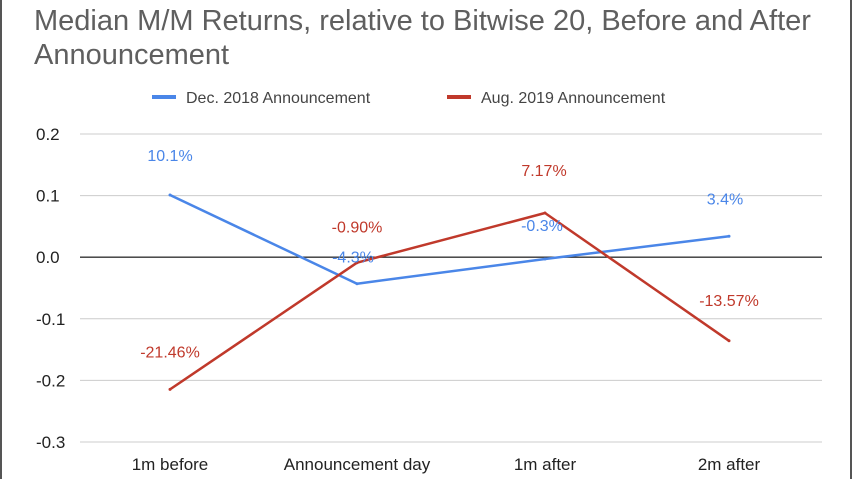 The height and width of the screenshot is (479, 856). Describe the element at coordinates (543, 171) in the screenshot. I see `data-label: 7.17%` at that location.